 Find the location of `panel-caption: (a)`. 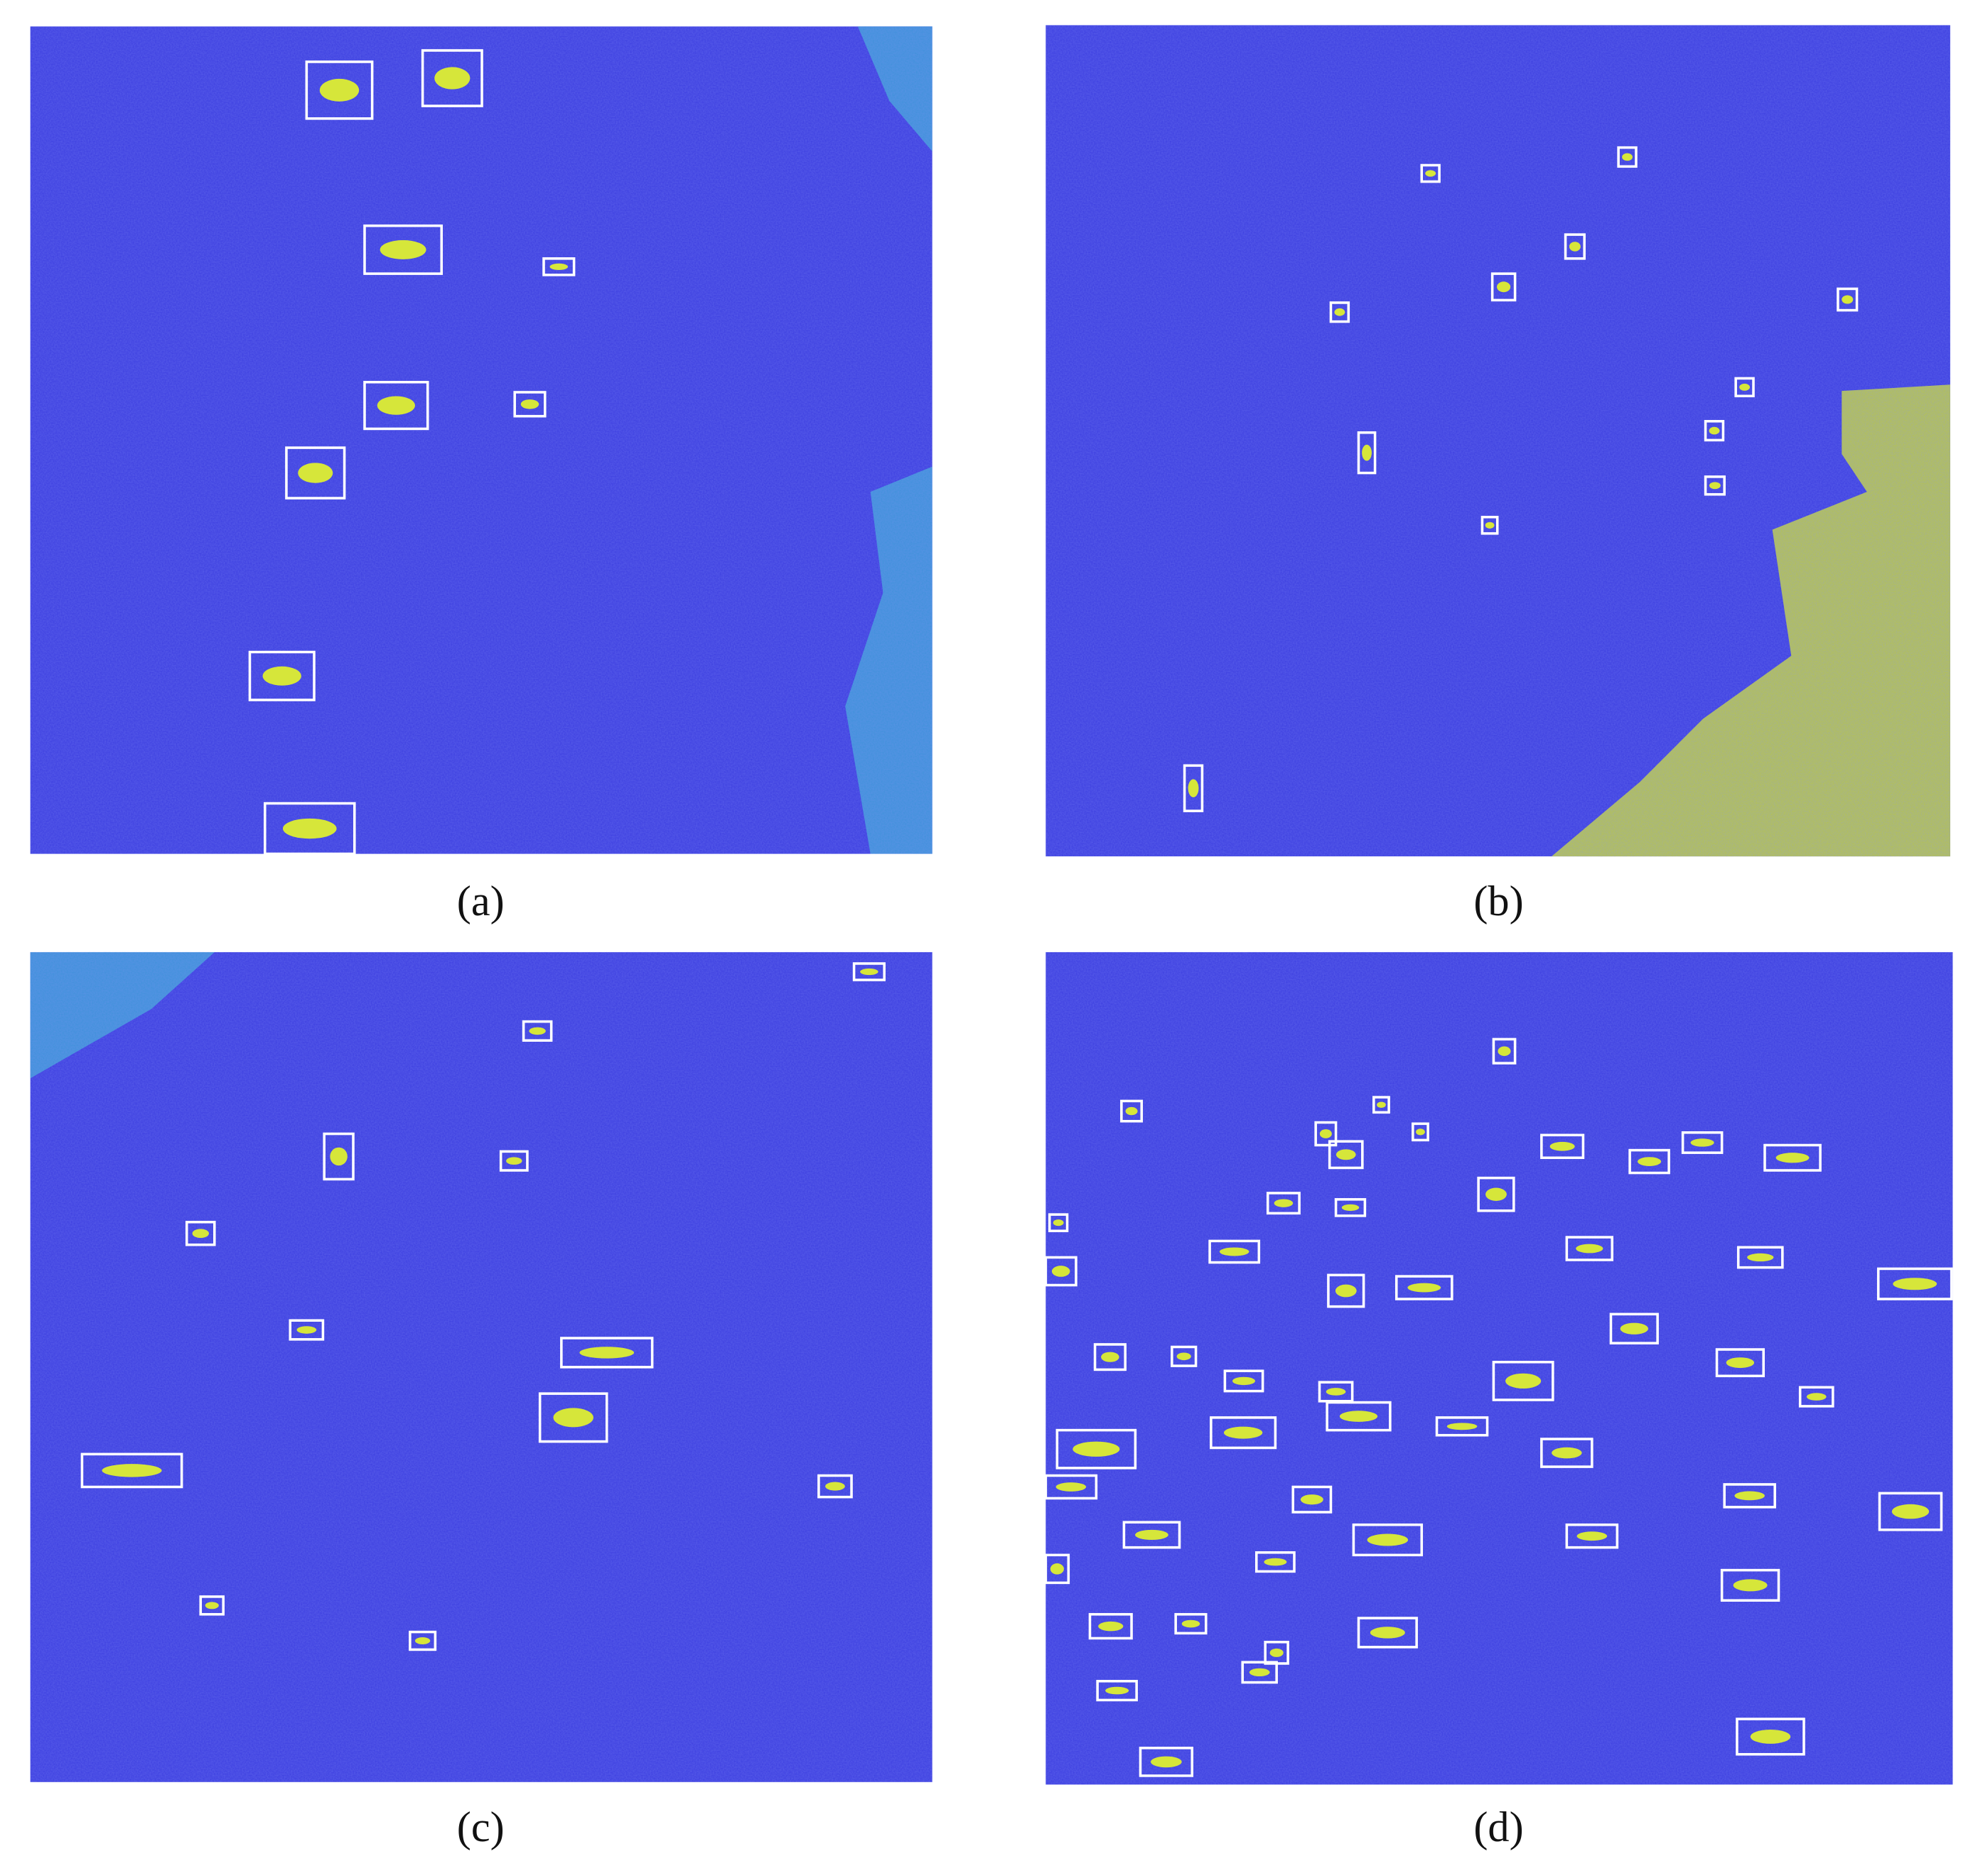

panel-caption: (a) is located at coordinates (481, 901).